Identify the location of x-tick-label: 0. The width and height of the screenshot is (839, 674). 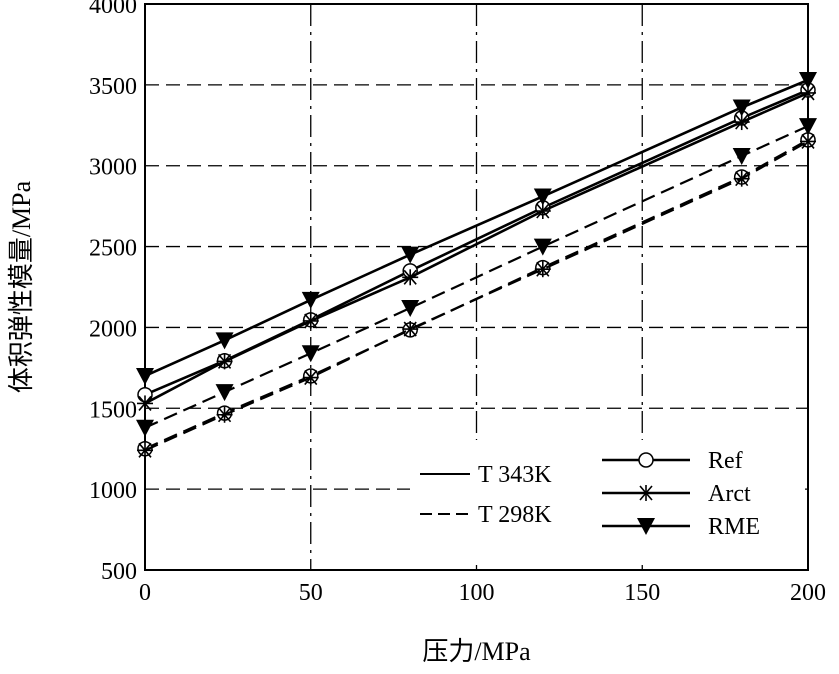
(145, 593).